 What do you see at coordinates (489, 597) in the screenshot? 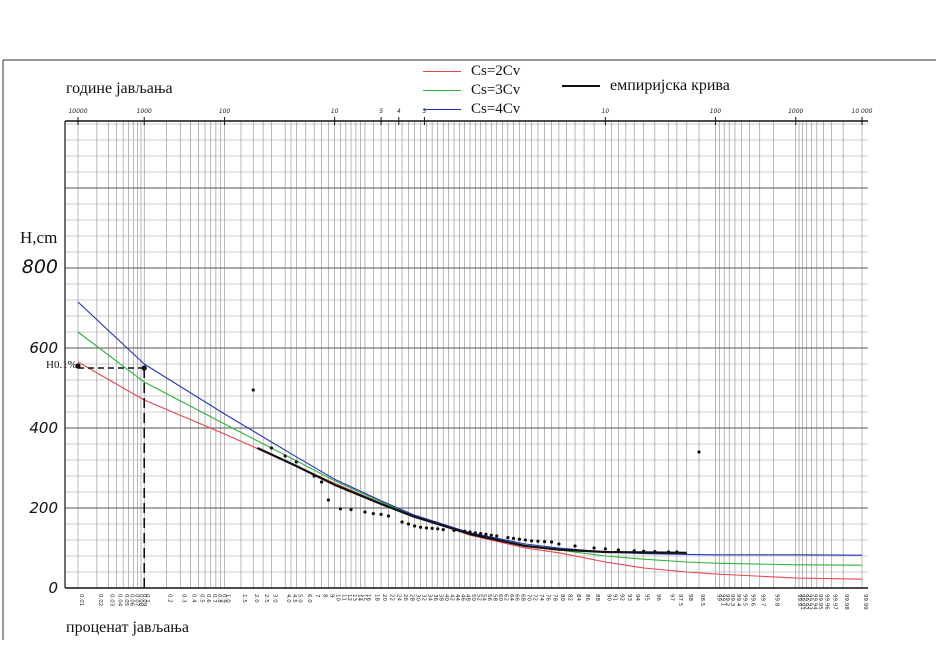
I see `bottom-tick-label: 56` at bounding box center [489, 597].